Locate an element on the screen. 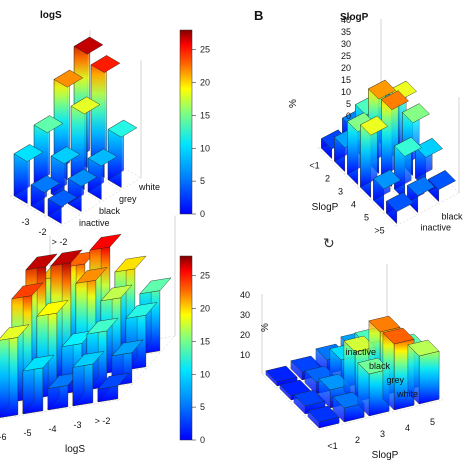 The width and height of the screenshot is (474, 474). z-tick-label: 15 is located at coordinates (346, 80).